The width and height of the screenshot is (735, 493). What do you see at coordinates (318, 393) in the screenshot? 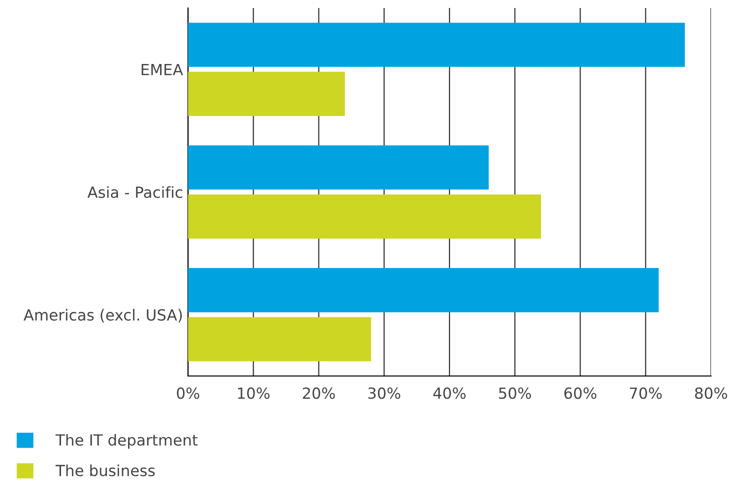
I see `x-tick-label: 20%` at bounding box center [318, 393].